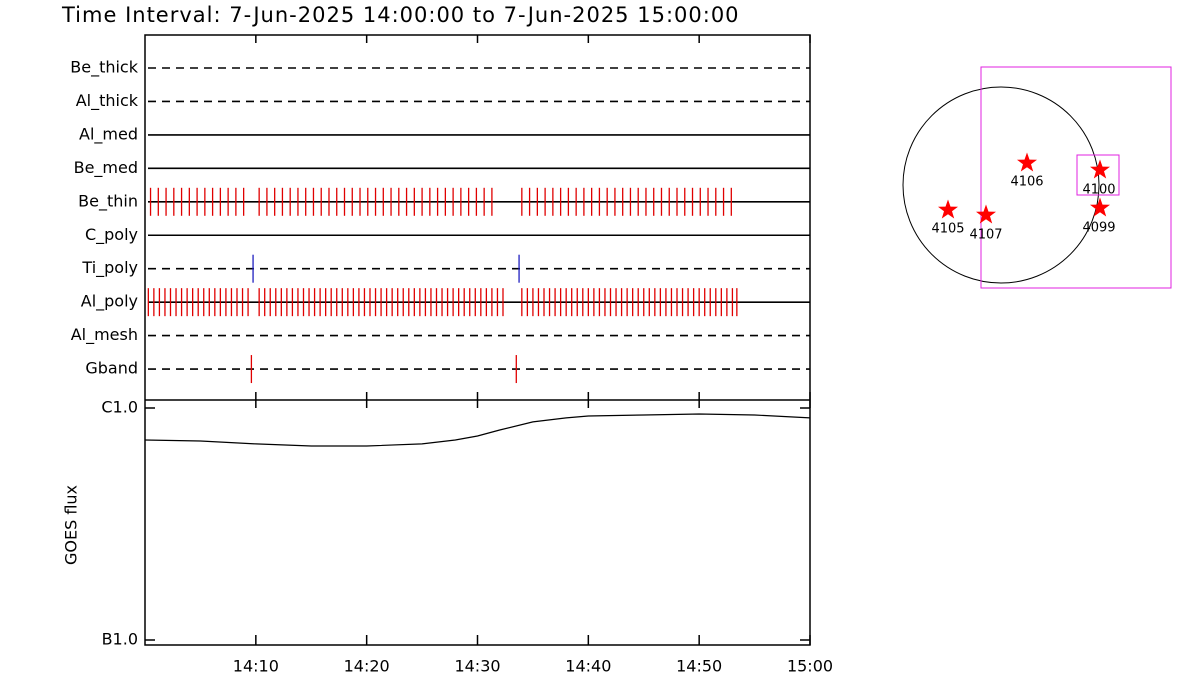 This screenshot has width=1200, height=700. I want to click on row-label: Be_med, so click(106, 168).